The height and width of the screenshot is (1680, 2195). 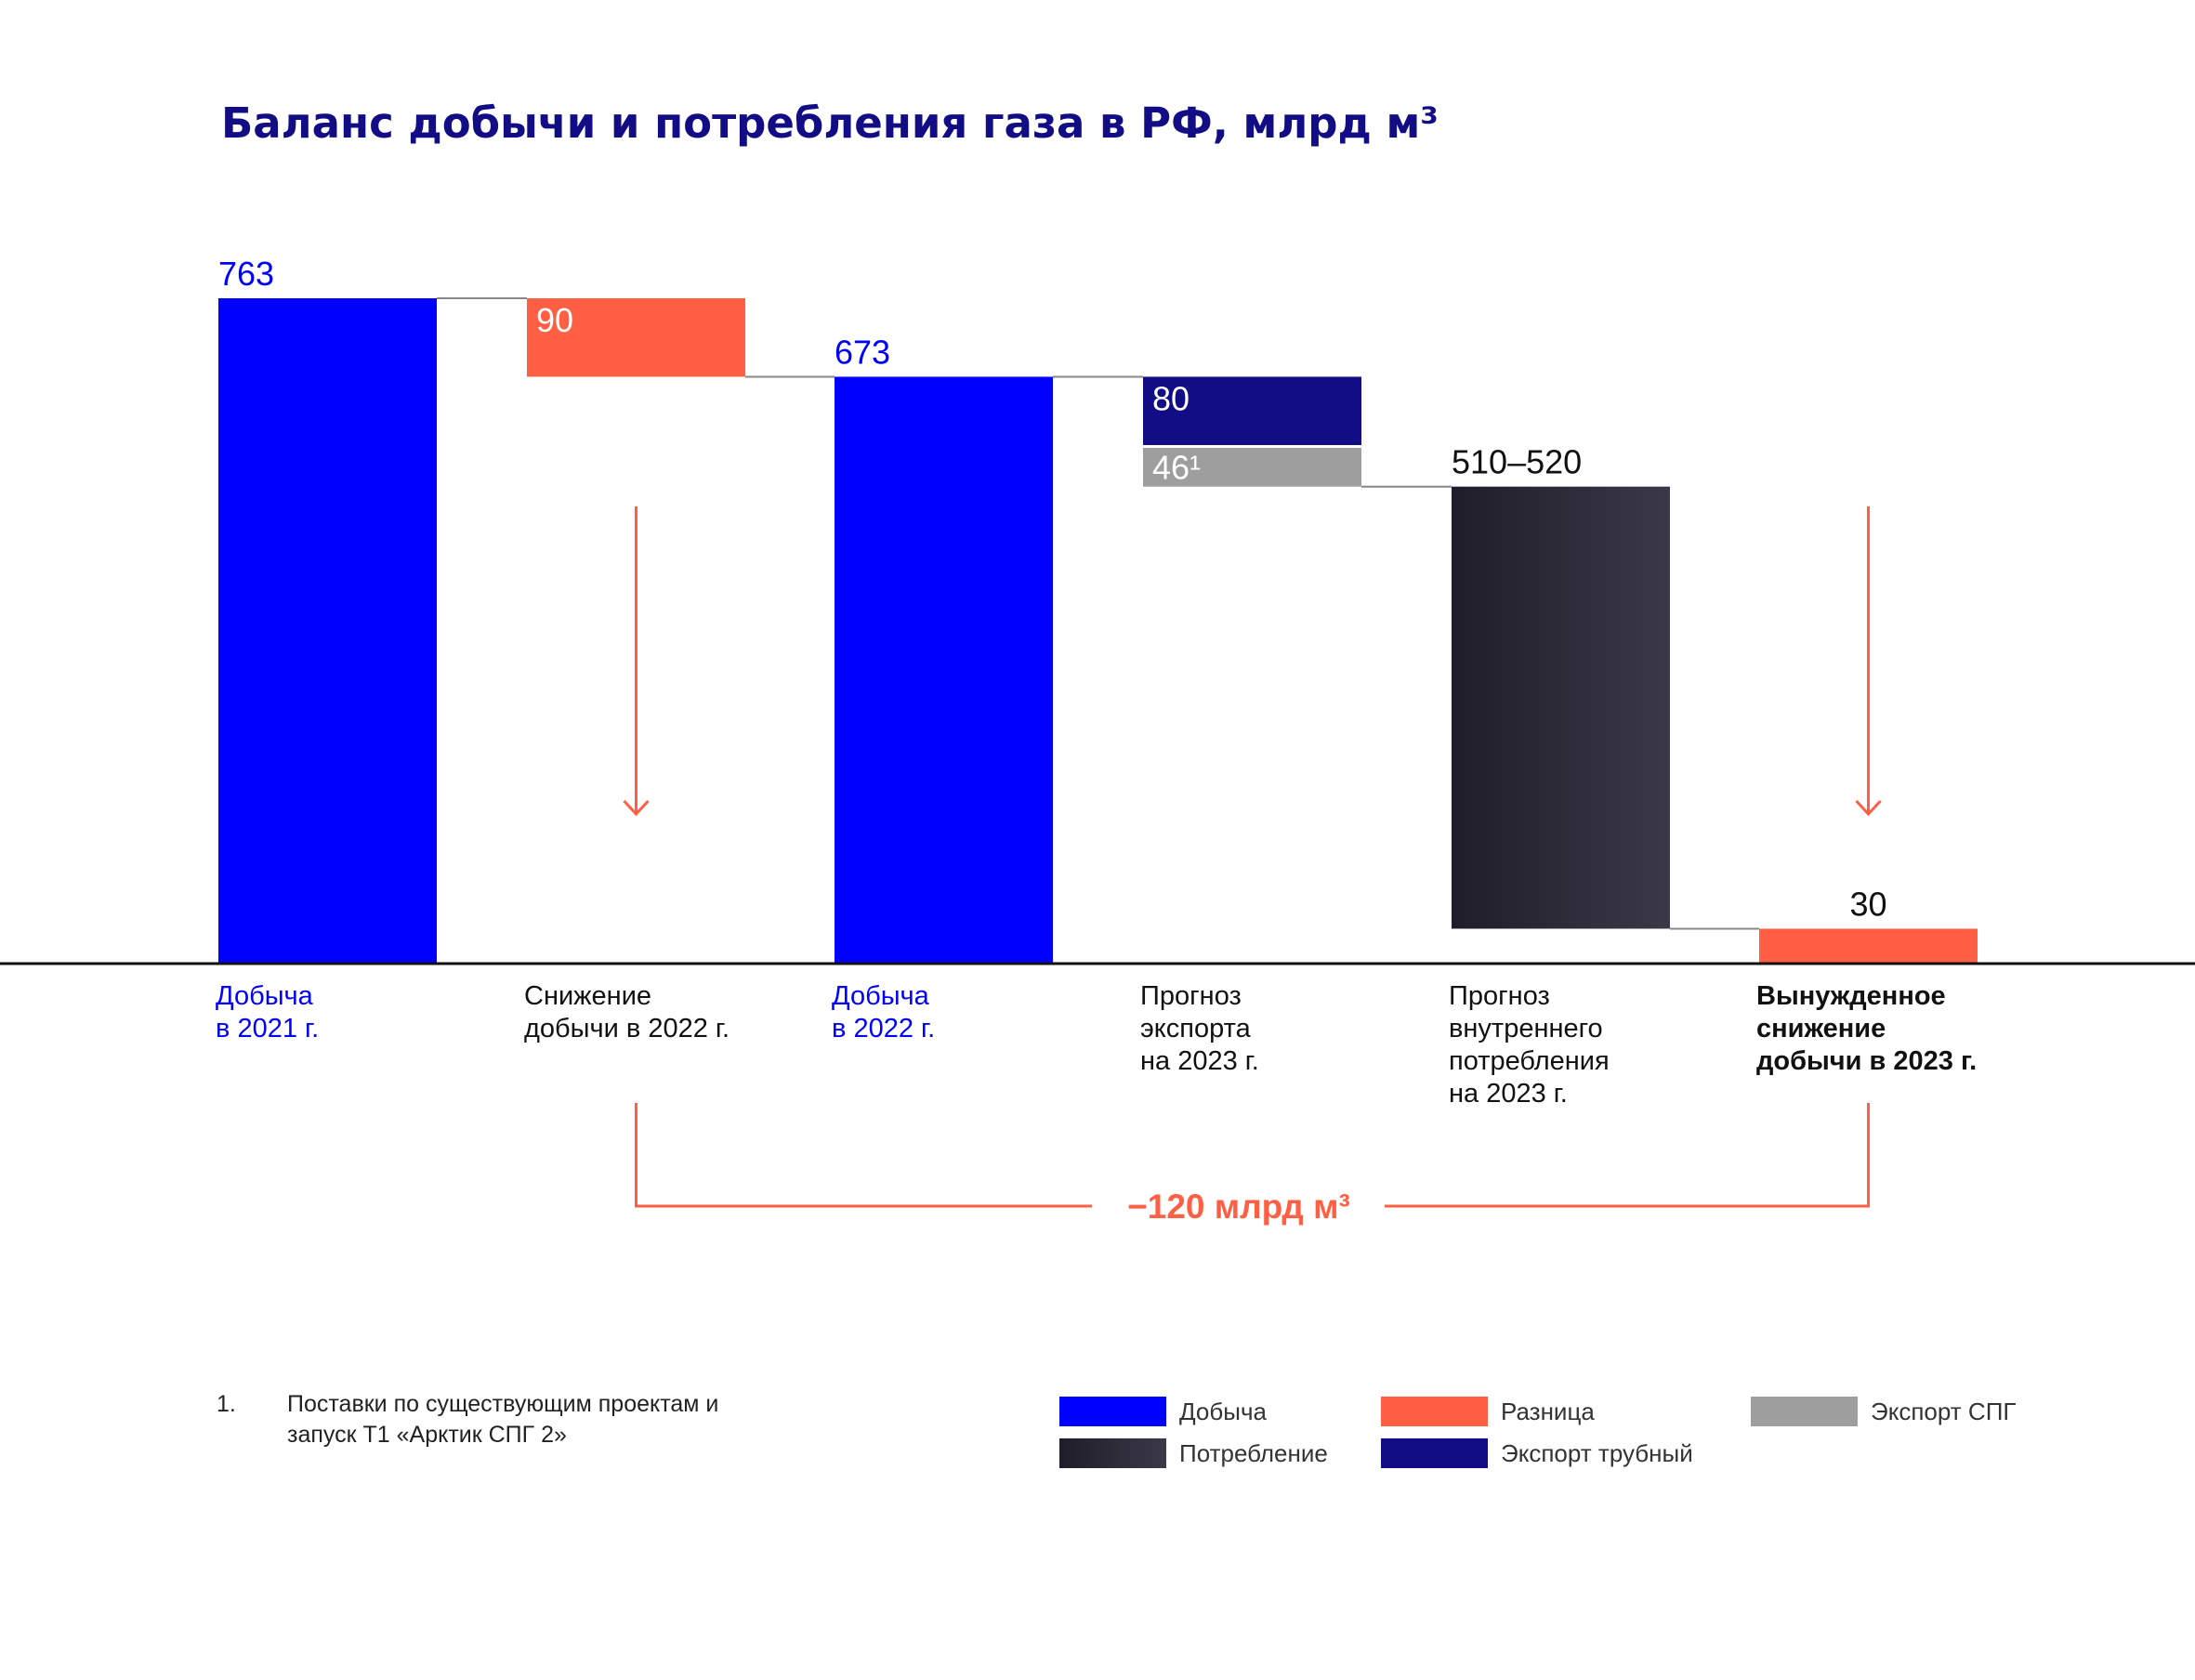 I want to click on legend-item-0: Добыча, so click(x=1163, y=1411).